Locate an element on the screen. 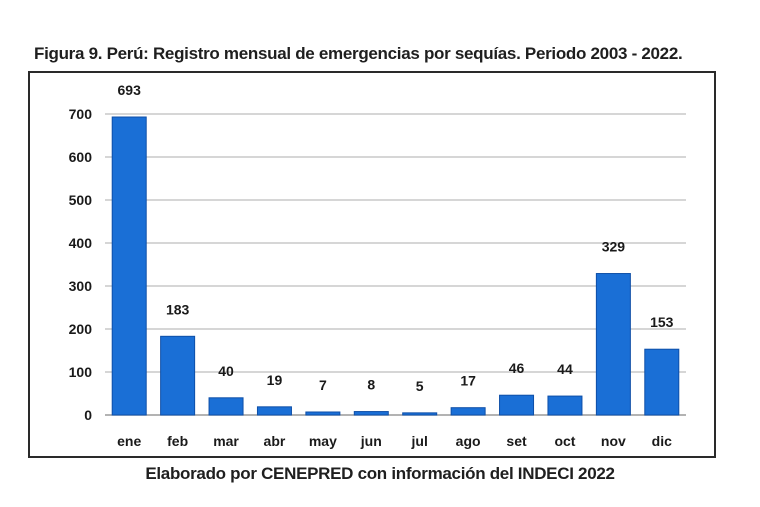 The width and height of the screenshot is (760, 507). x-tick-label-dic: dic is located at coordinates (662, 441).